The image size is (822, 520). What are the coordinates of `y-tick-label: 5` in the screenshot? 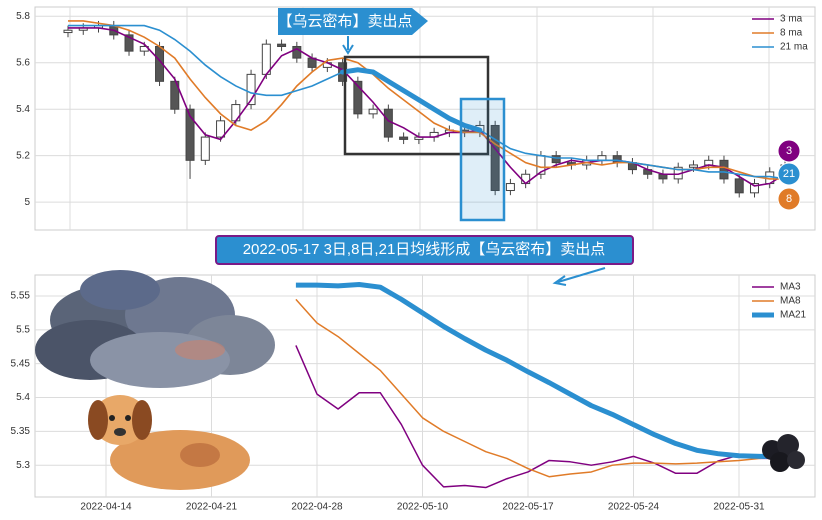 It's located at (27, 202).